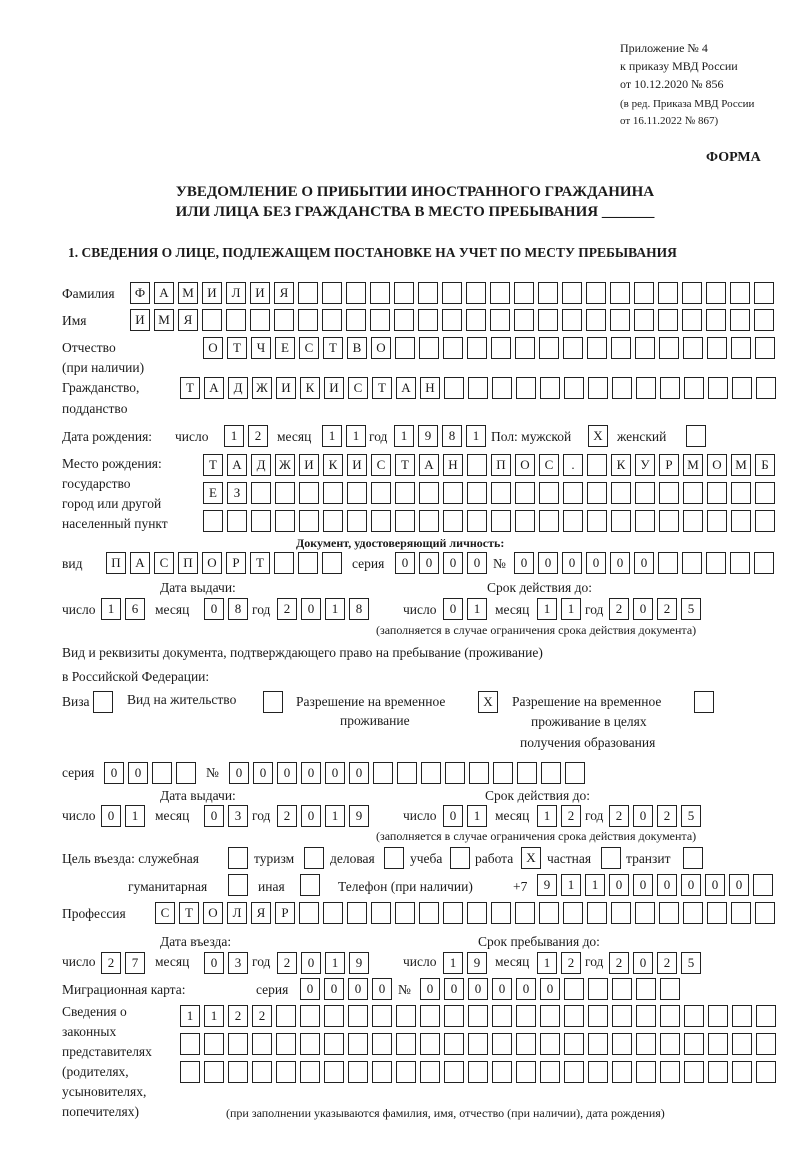  What do you see at coordinates (237, 493) in the screenshot?
I see `birth-place-cell: З` at bounding box center [237, 493].